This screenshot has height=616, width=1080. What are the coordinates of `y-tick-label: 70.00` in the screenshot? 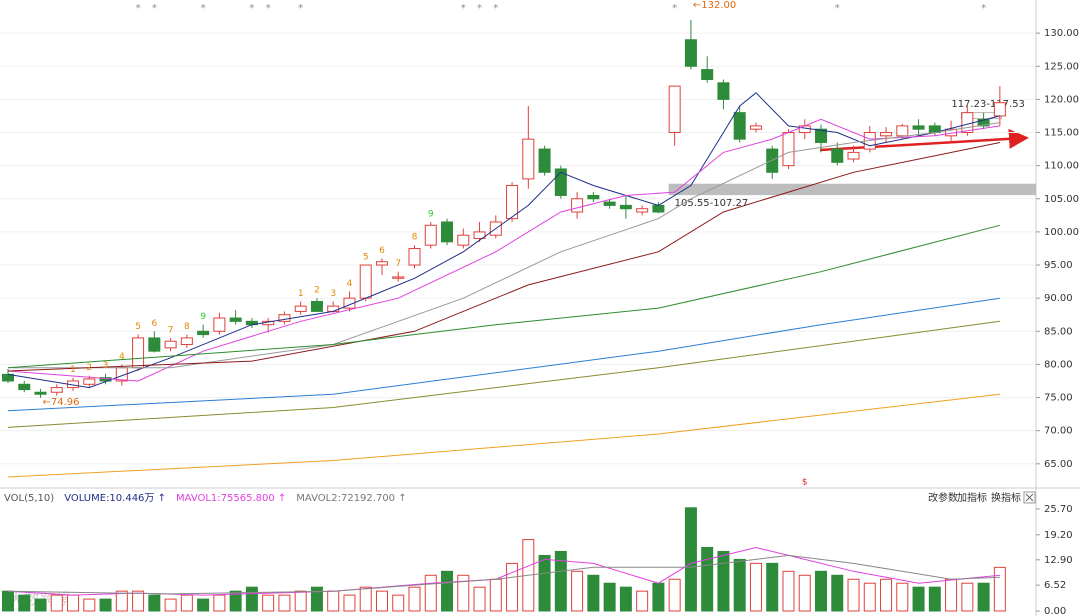 It's located at (1058, 431).